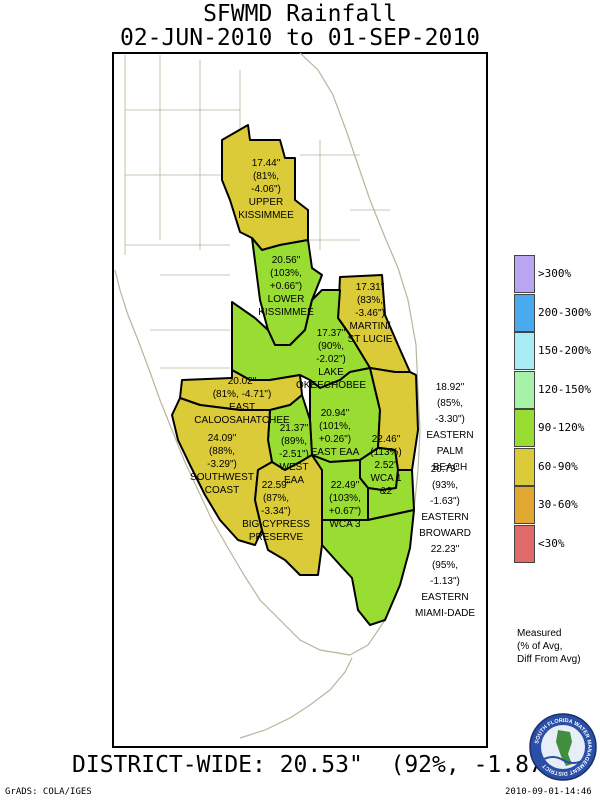 This screenshot has width=600, height=800. I want to click on region-label-line: 22.59", so click(276, 485).